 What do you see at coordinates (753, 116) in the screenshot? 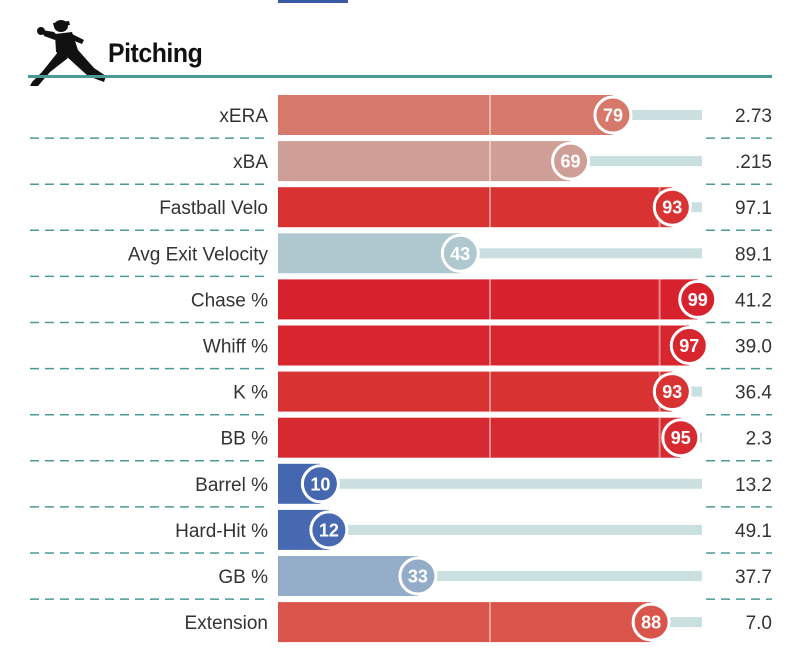
I see `metric-value: 2.73` at bounding box center [753, 116].